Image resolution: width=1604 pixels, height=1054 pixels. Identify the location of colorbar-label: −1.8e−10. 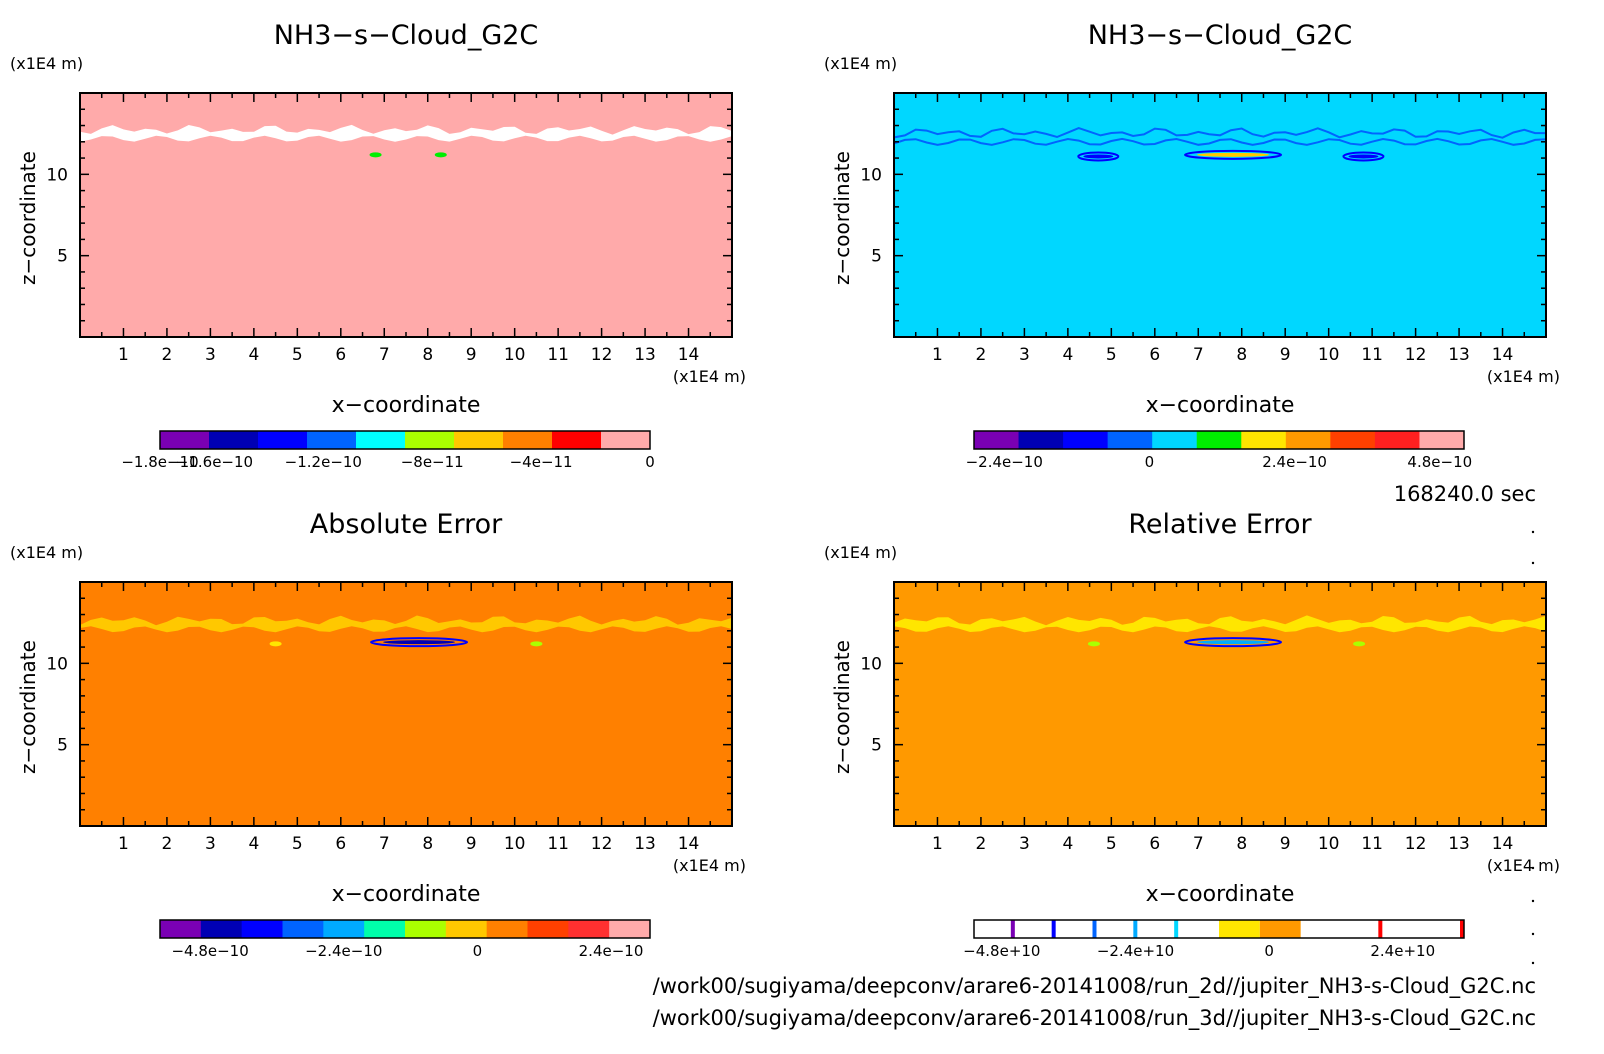
(159, 462).